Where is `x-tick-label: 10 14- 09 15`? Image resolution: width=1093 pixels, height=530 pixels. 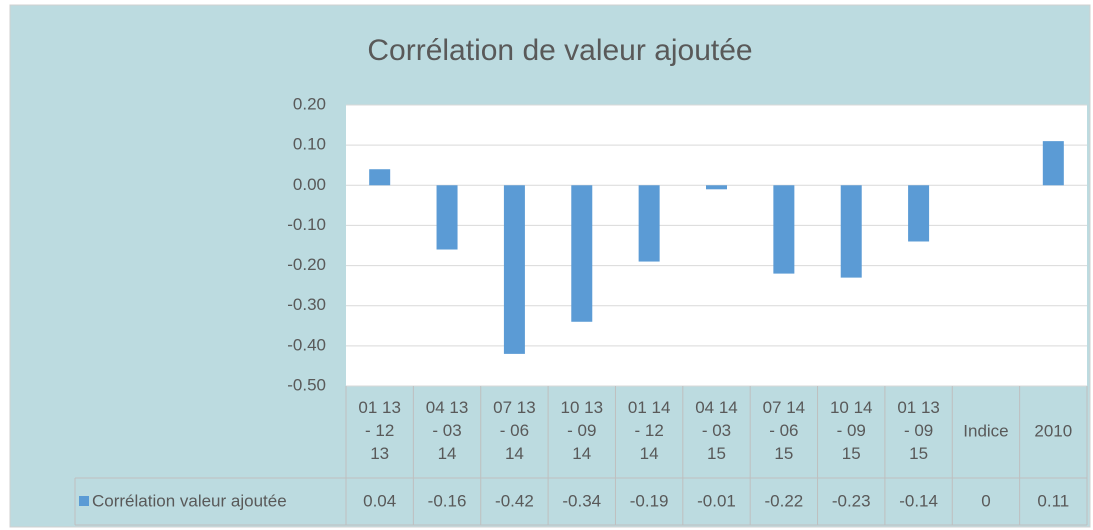 x-tick-label: 10 14- 09 15 is located at coordinates (851, 430).